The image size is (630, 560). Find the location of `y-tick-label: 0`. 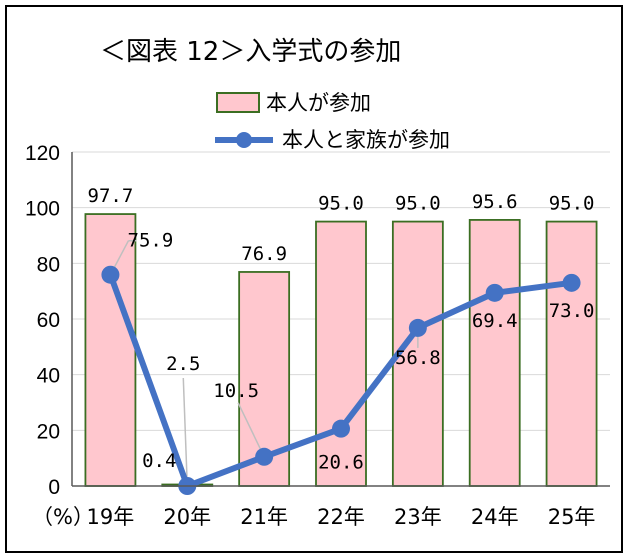

y-tick-label: 0 is located at coordinates (54, 487).